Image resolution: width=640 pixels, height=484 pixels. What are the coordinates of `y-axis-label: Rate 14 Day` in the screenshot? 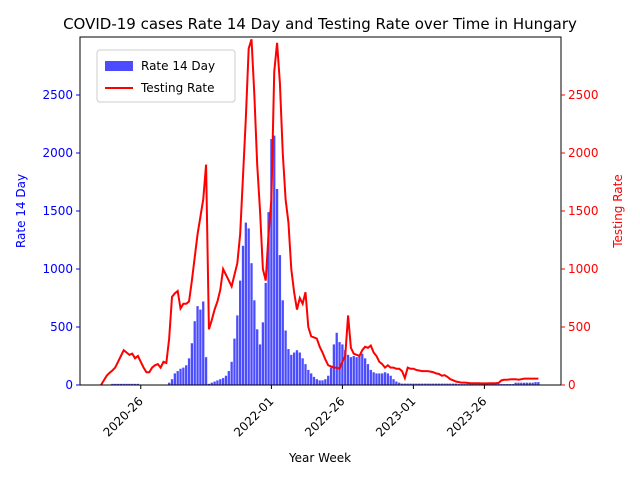 It's located at (21, 211).